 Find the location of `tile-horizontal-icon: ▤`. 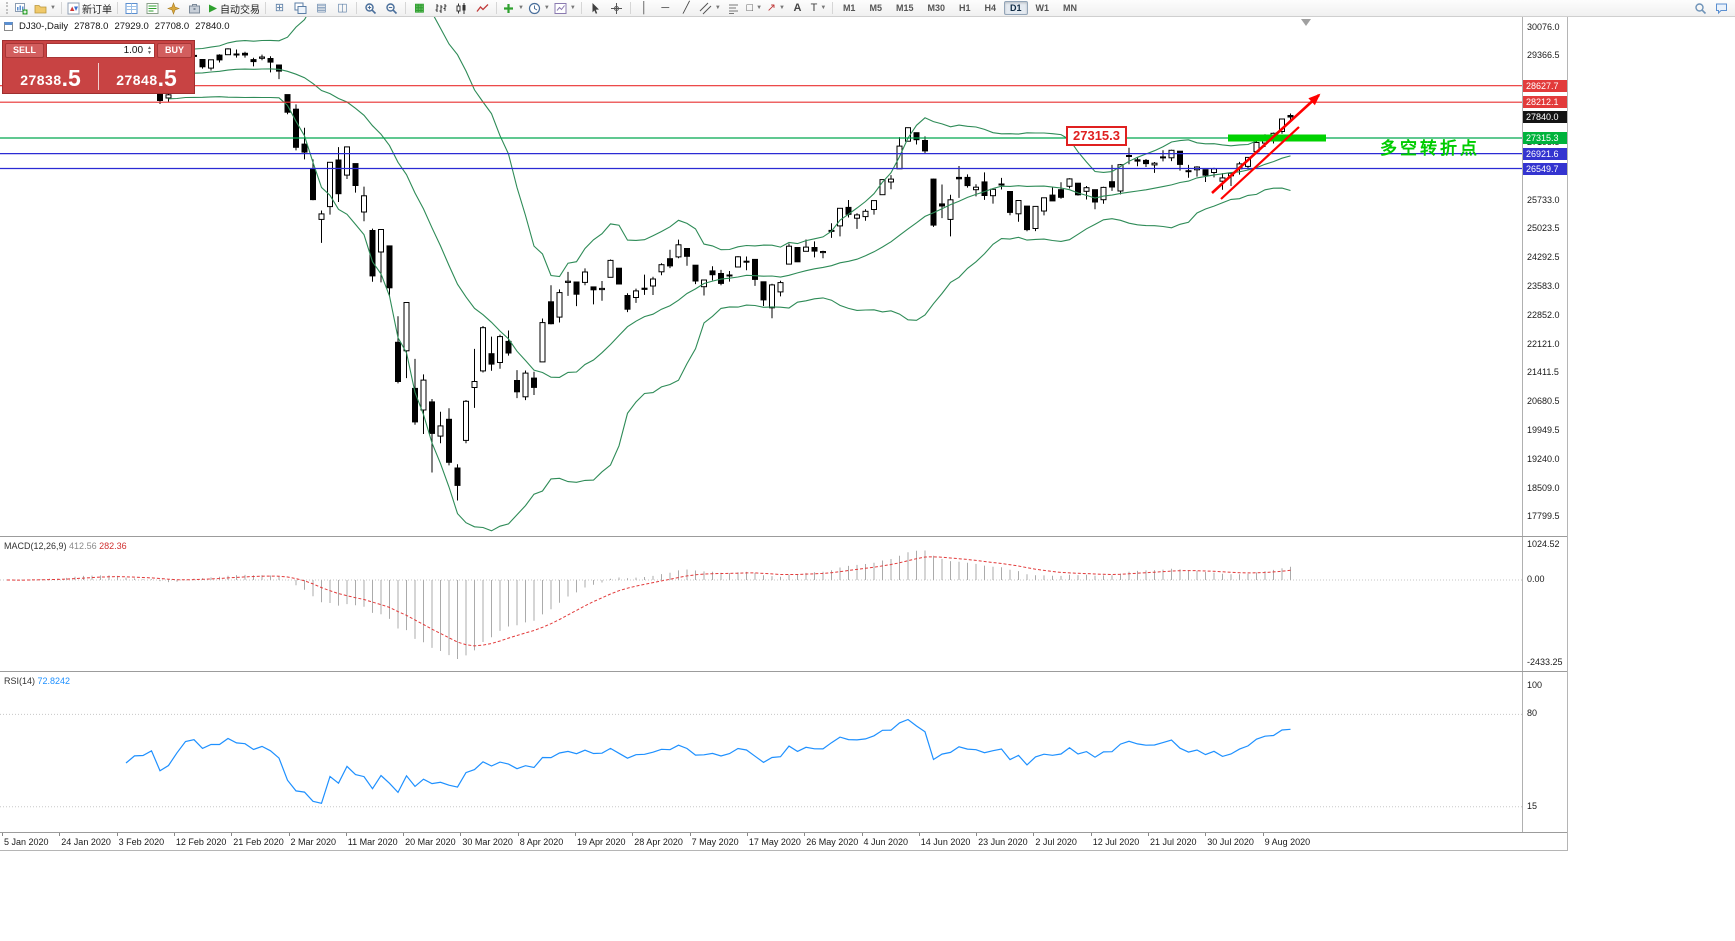

tile-horizontal-icon: ▤ is located at coordinates (321, 7).